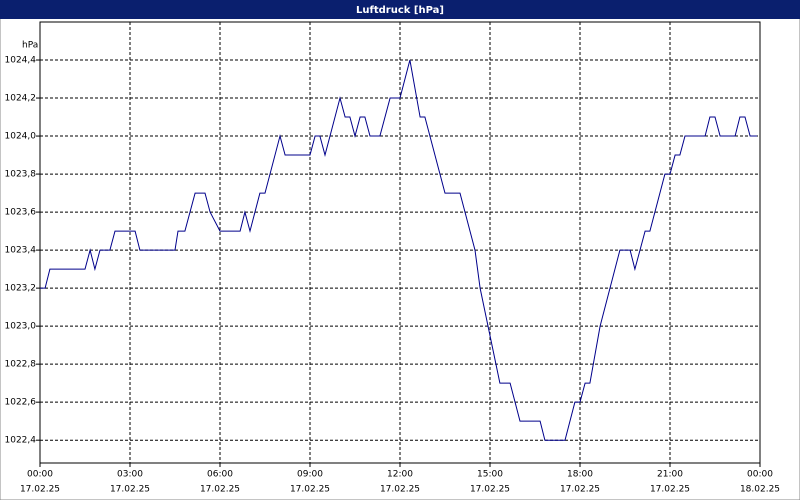 Image resolution: width=800 pixels, height=500 pixels. Describe the element at coordinates (220, 475) in the screenshot. I see `x-tick-label: 06:00` at that location.